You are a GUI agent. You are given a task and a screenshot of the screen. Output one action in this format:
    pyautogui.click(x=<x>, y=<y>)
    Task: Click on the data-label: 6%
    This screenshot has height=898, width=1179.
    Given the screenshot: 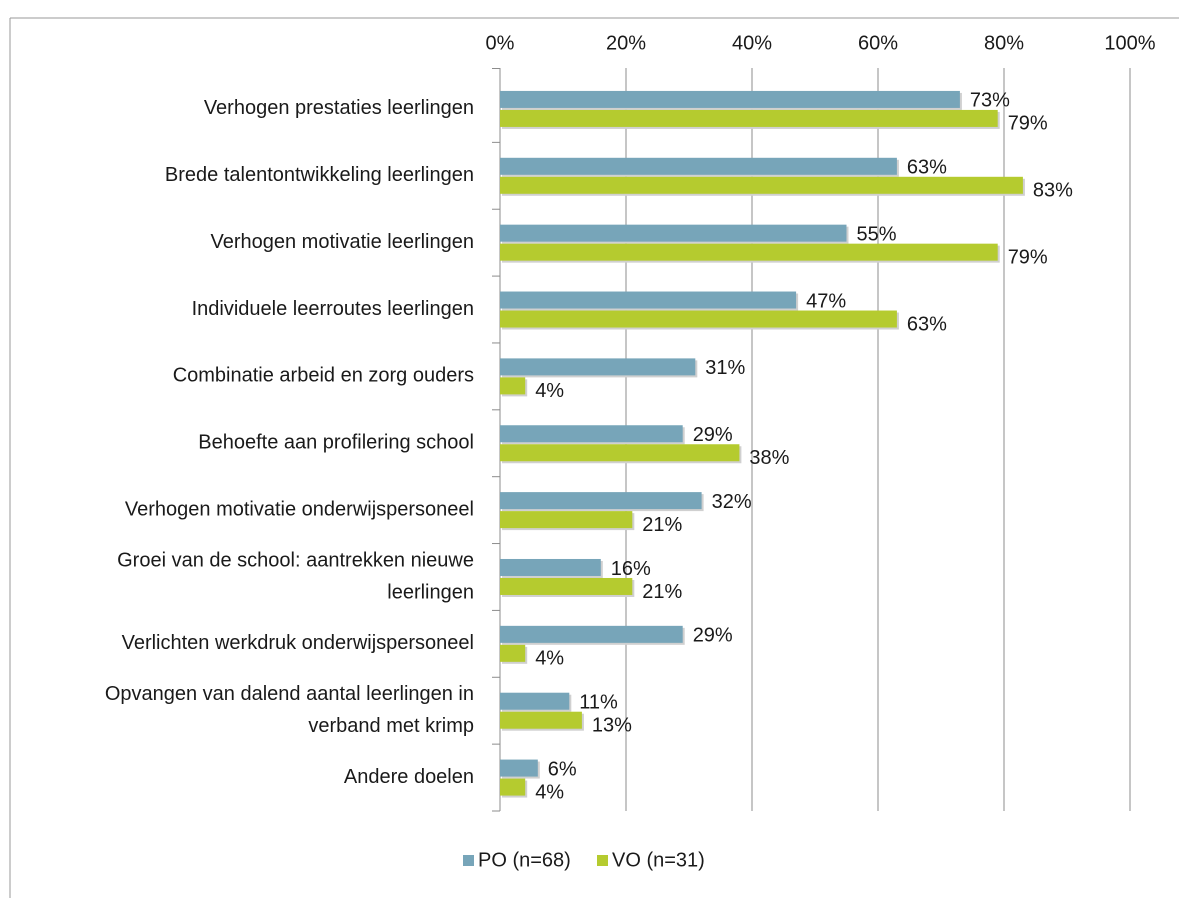 What is the action you would take?
    pyautogui.click(x=562, y=769)
    